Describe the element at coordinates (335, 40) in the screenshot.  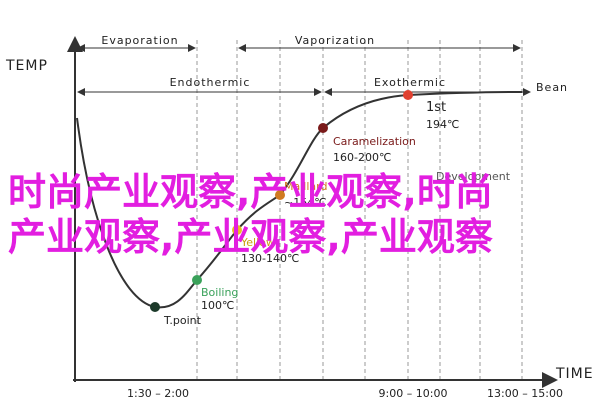
I see `phase: Vaporization` at that location.